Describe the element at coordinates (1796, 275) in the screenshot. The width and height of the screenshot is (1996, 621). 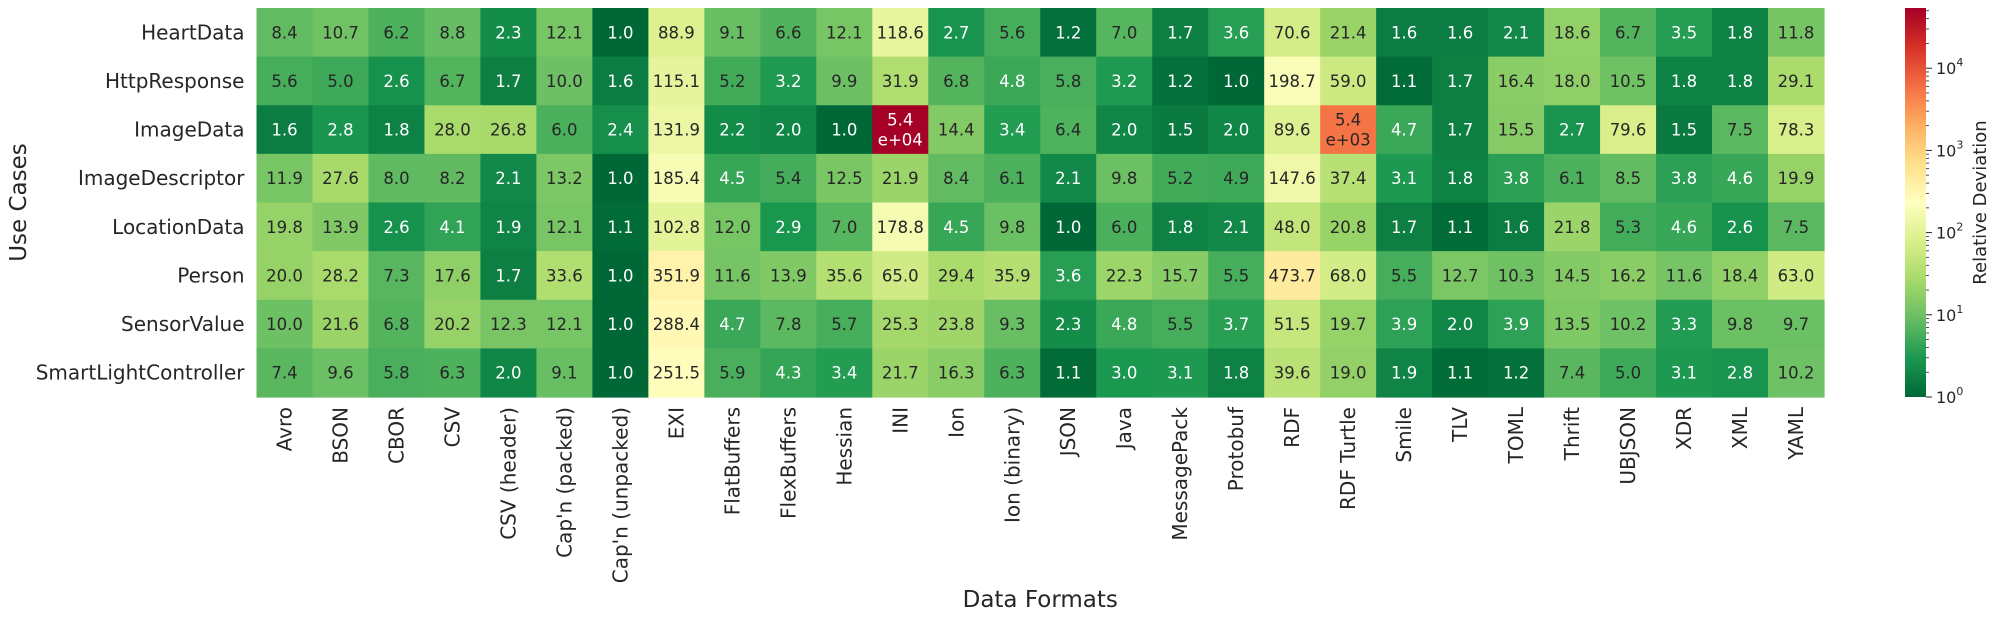
I see `cell-value-label: 63.0` at that location.